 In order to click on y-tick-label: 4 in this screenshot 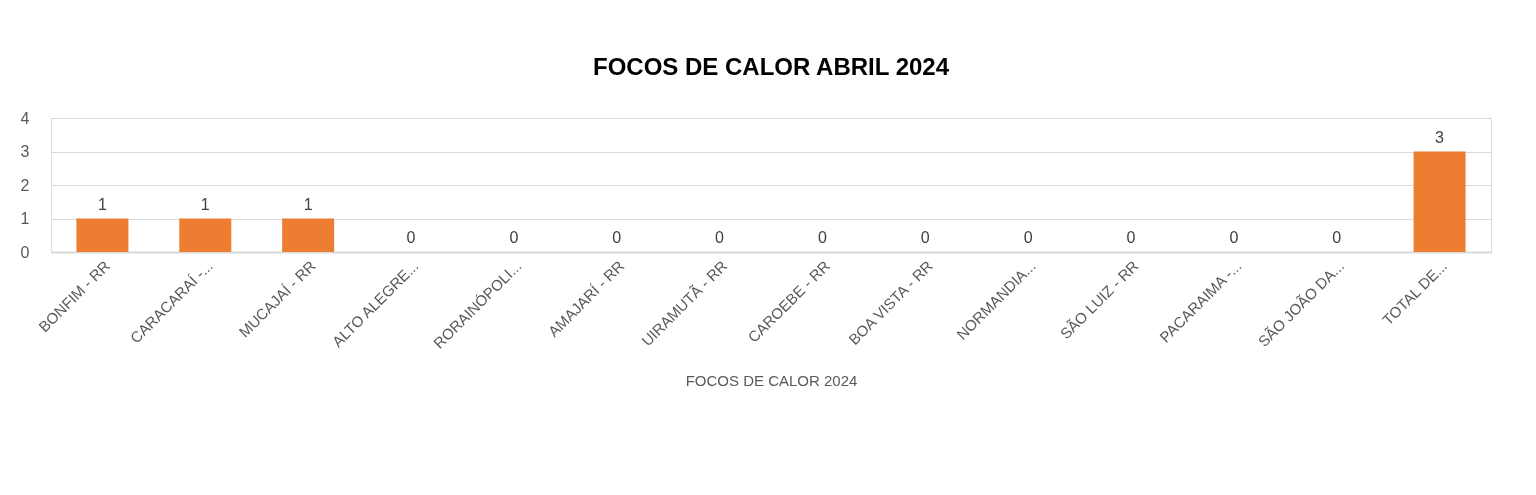, I will do `click(25, 118)`.